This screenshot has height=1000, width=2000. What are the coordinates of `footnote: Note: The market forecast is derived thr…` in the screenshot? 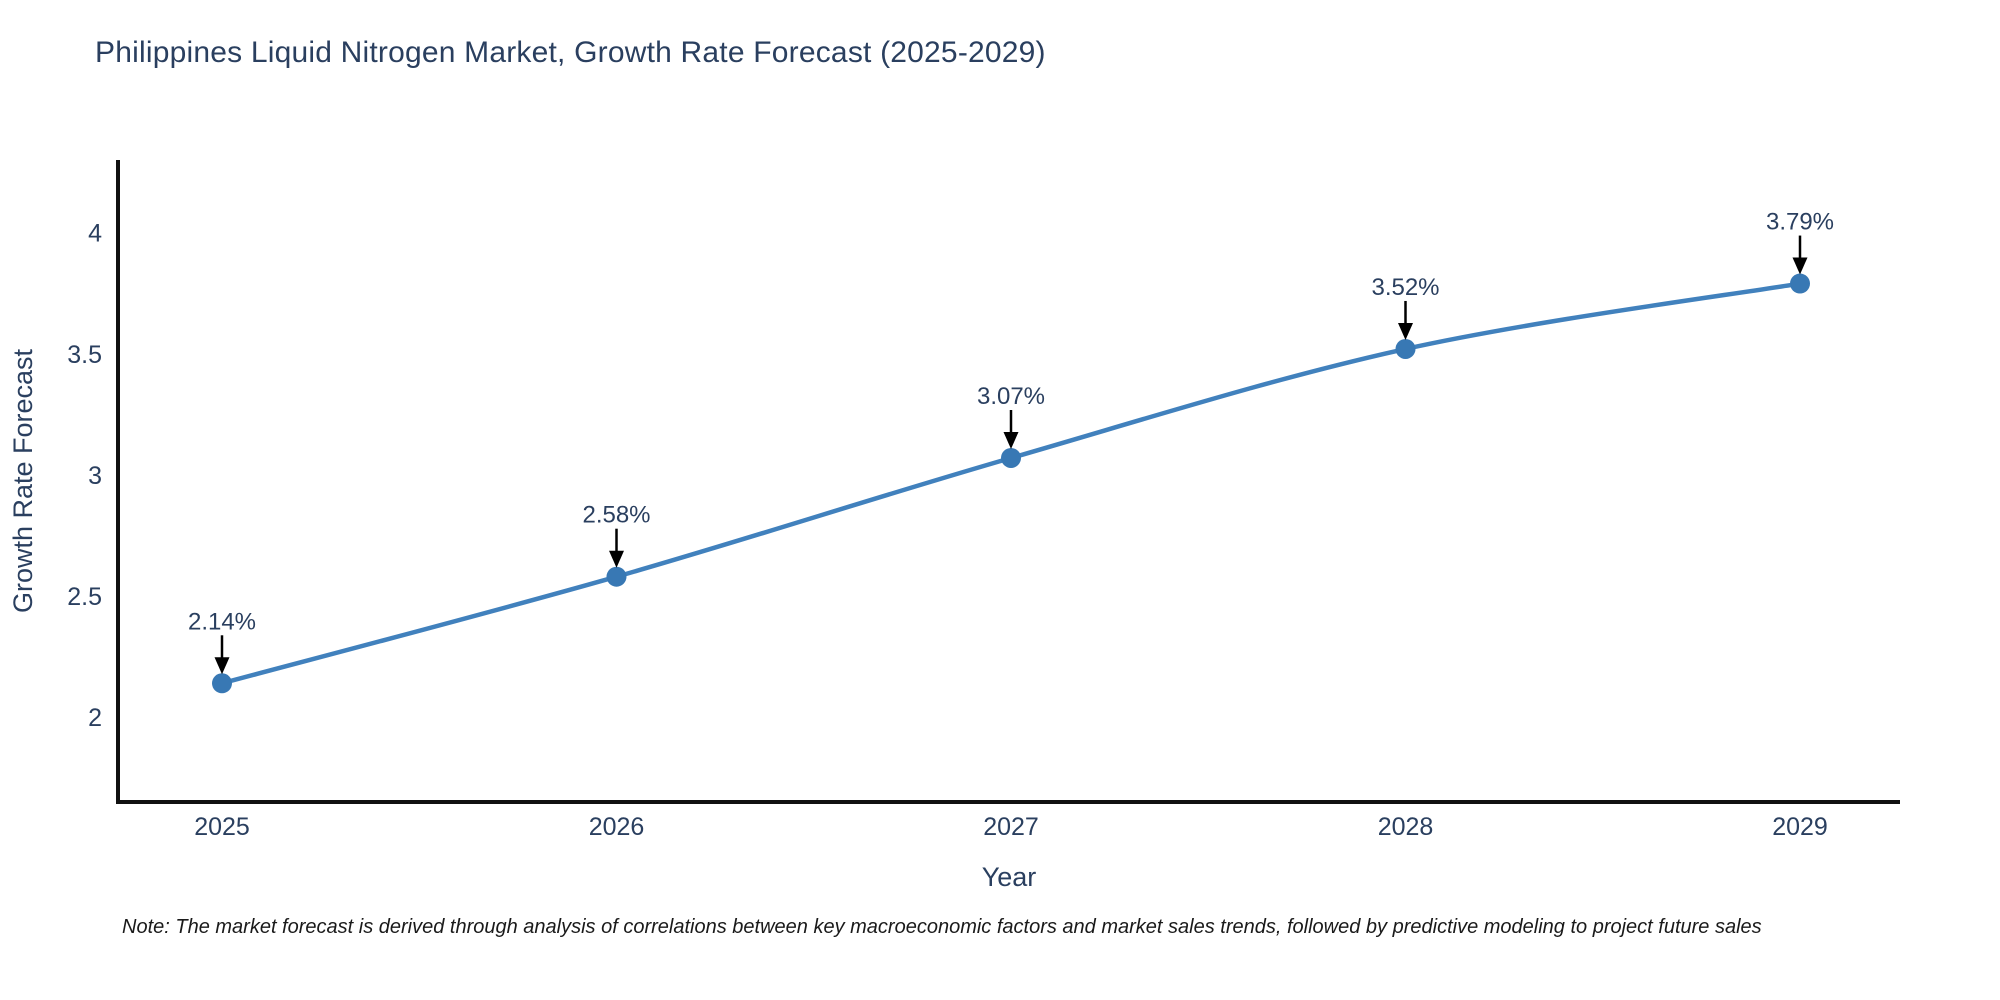 It's located at (942, 927).